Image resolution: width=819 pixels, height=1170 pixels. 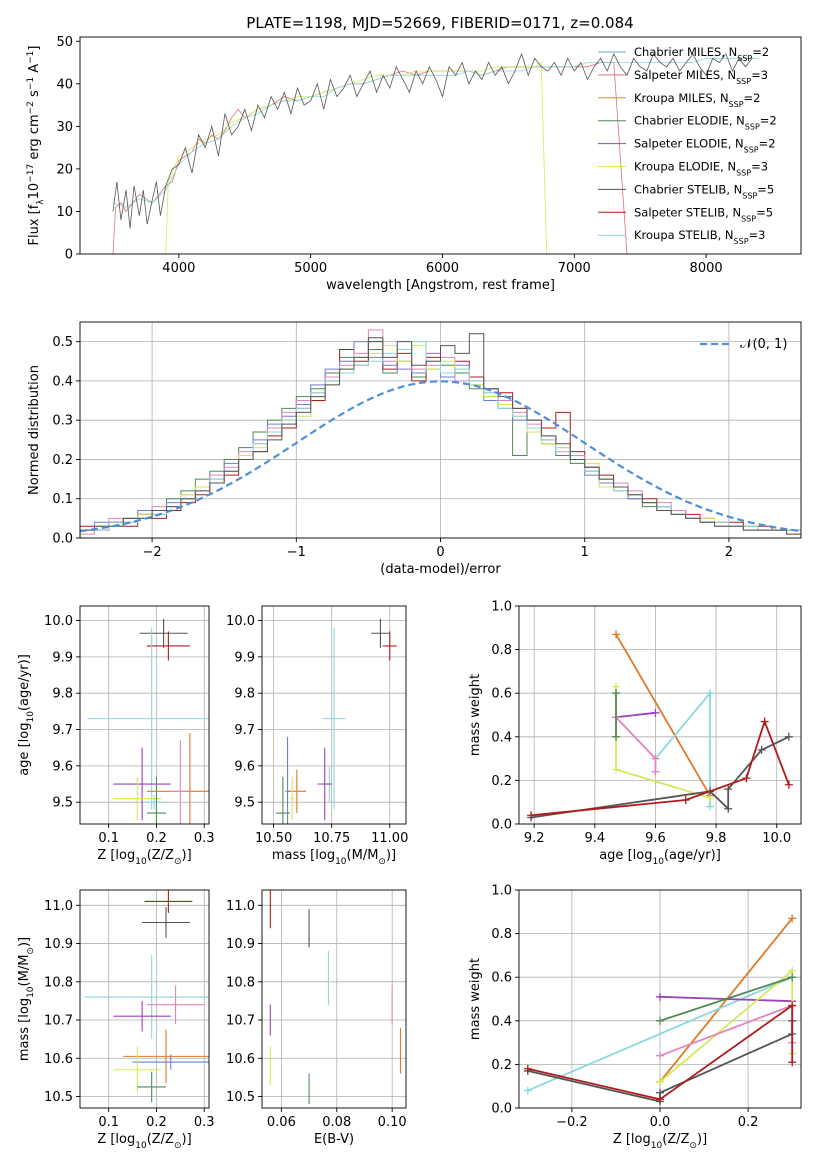 I want to click on axes-z-age, so click(x=144, y=715).